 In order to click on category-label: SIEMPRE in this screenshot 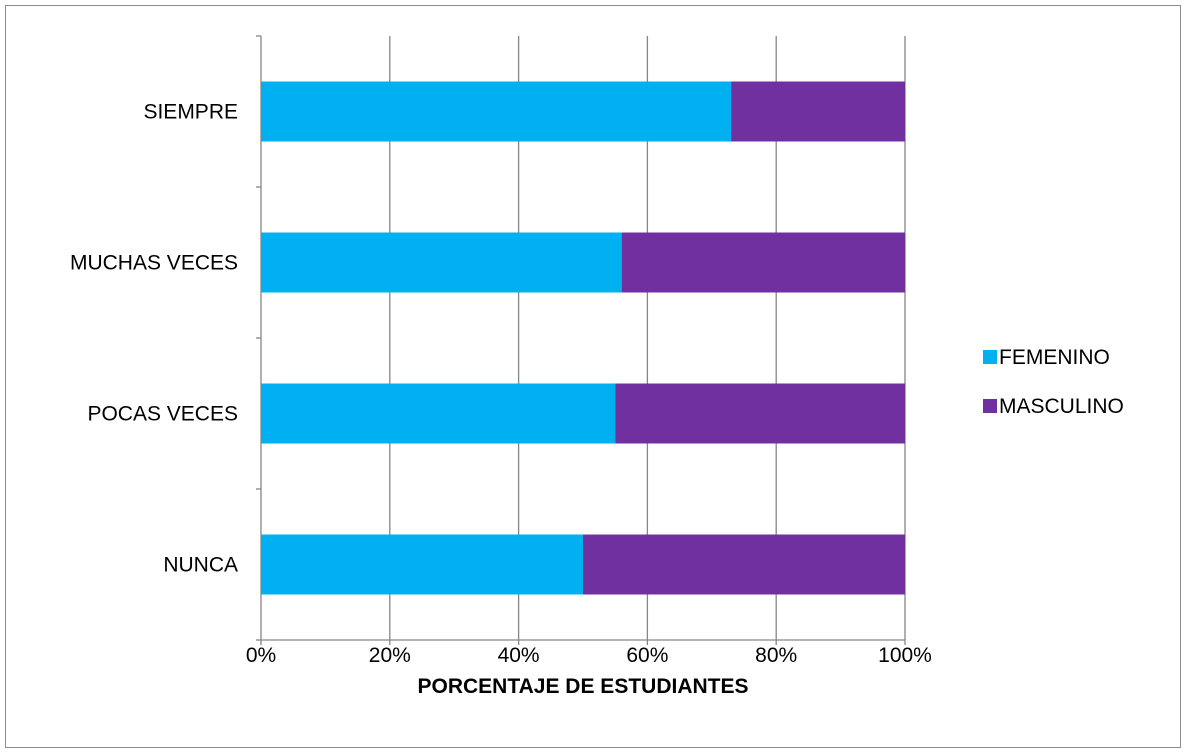, I will do `click(190, 112)`.